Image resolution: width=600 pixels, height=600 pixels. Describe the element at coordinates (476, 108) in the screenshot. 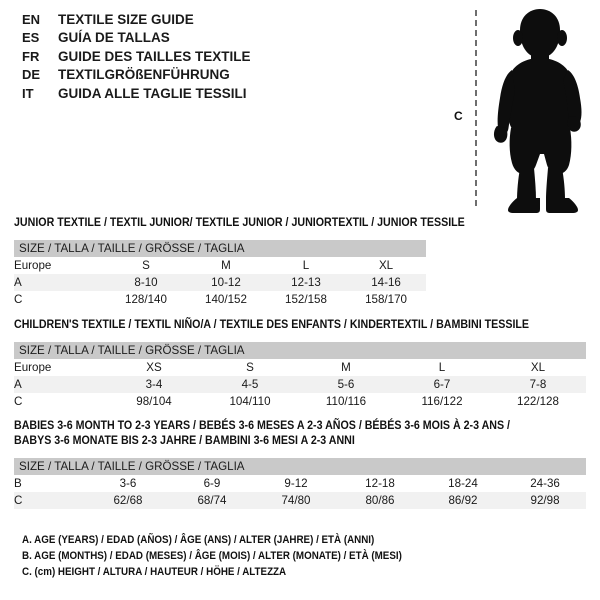

I see `height-measure-dashed-line` at that location.